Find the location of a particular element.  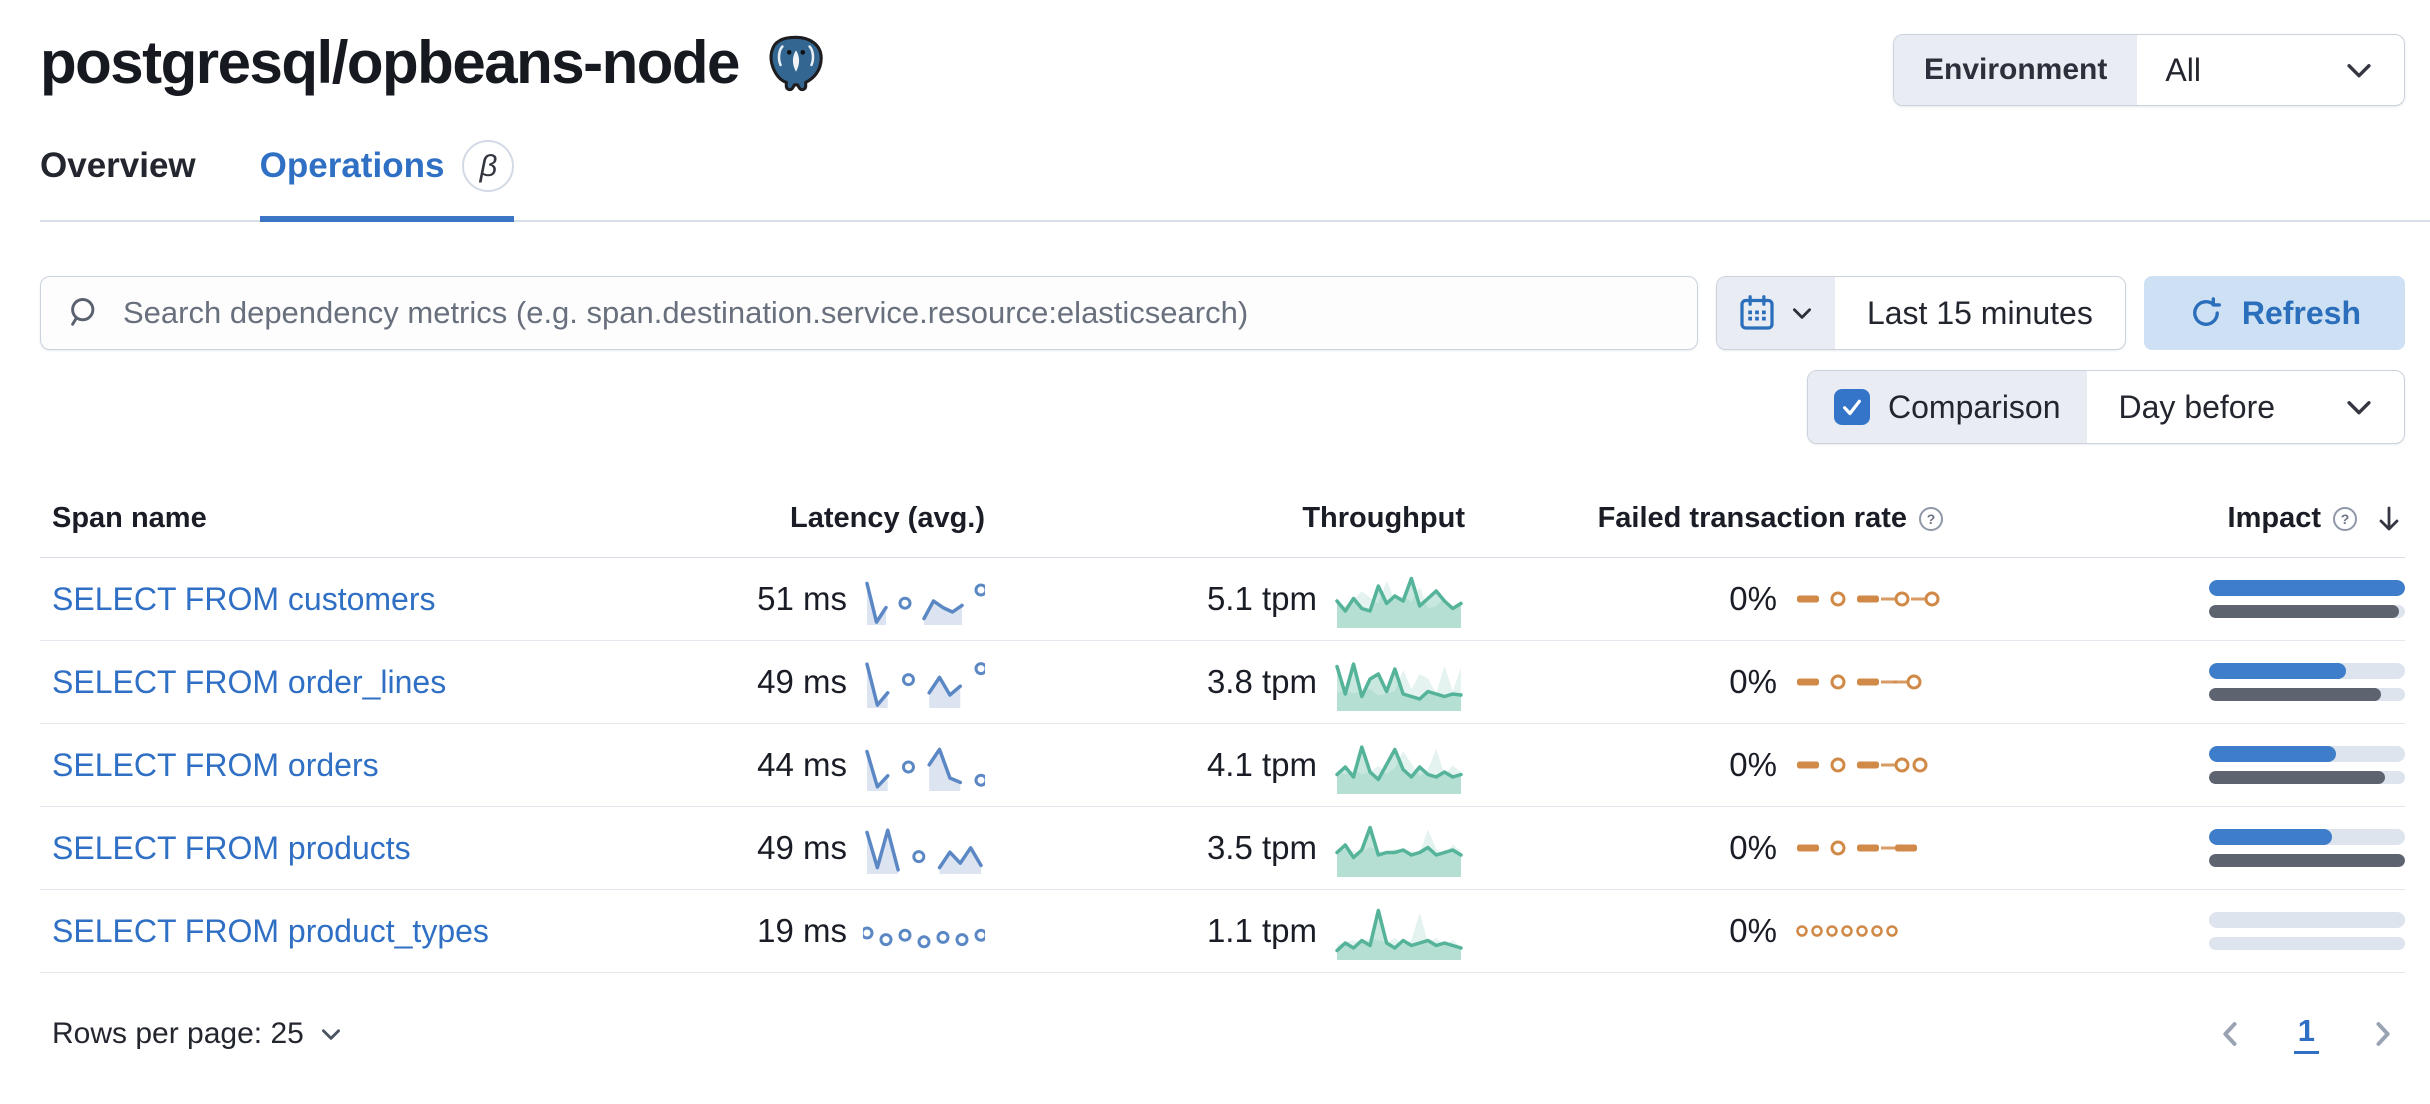

environment-label: Environment is located at coordinates (2016, 70).